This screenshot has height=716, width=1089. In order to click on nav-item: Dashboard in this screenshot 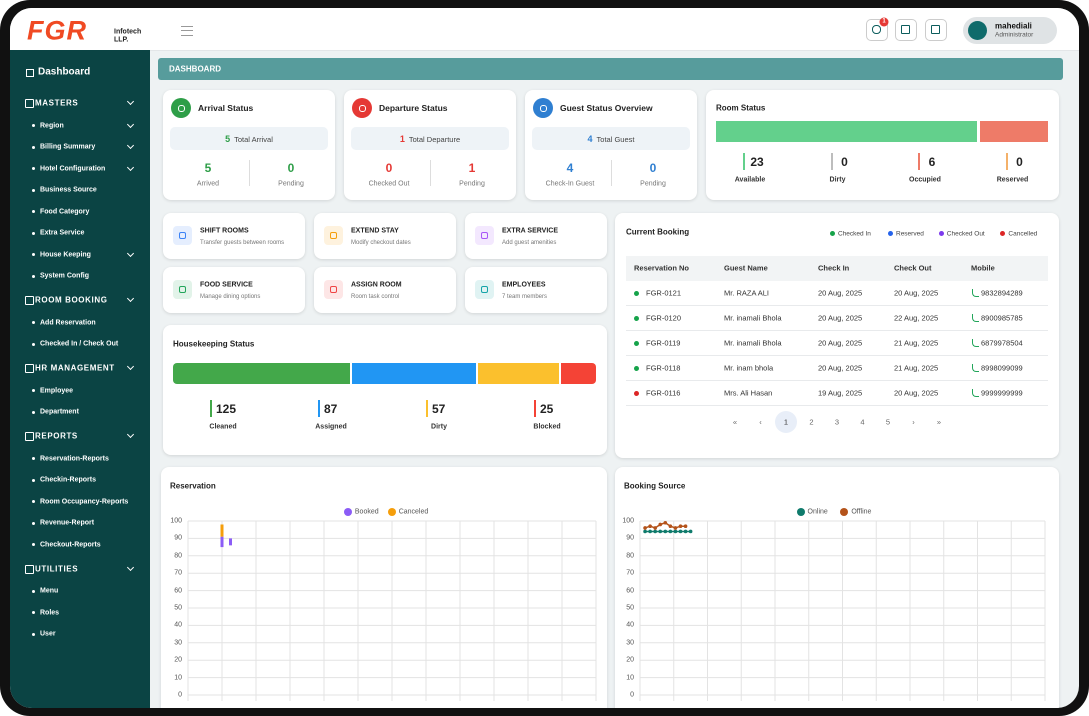, I will do `click(64, 72)`.